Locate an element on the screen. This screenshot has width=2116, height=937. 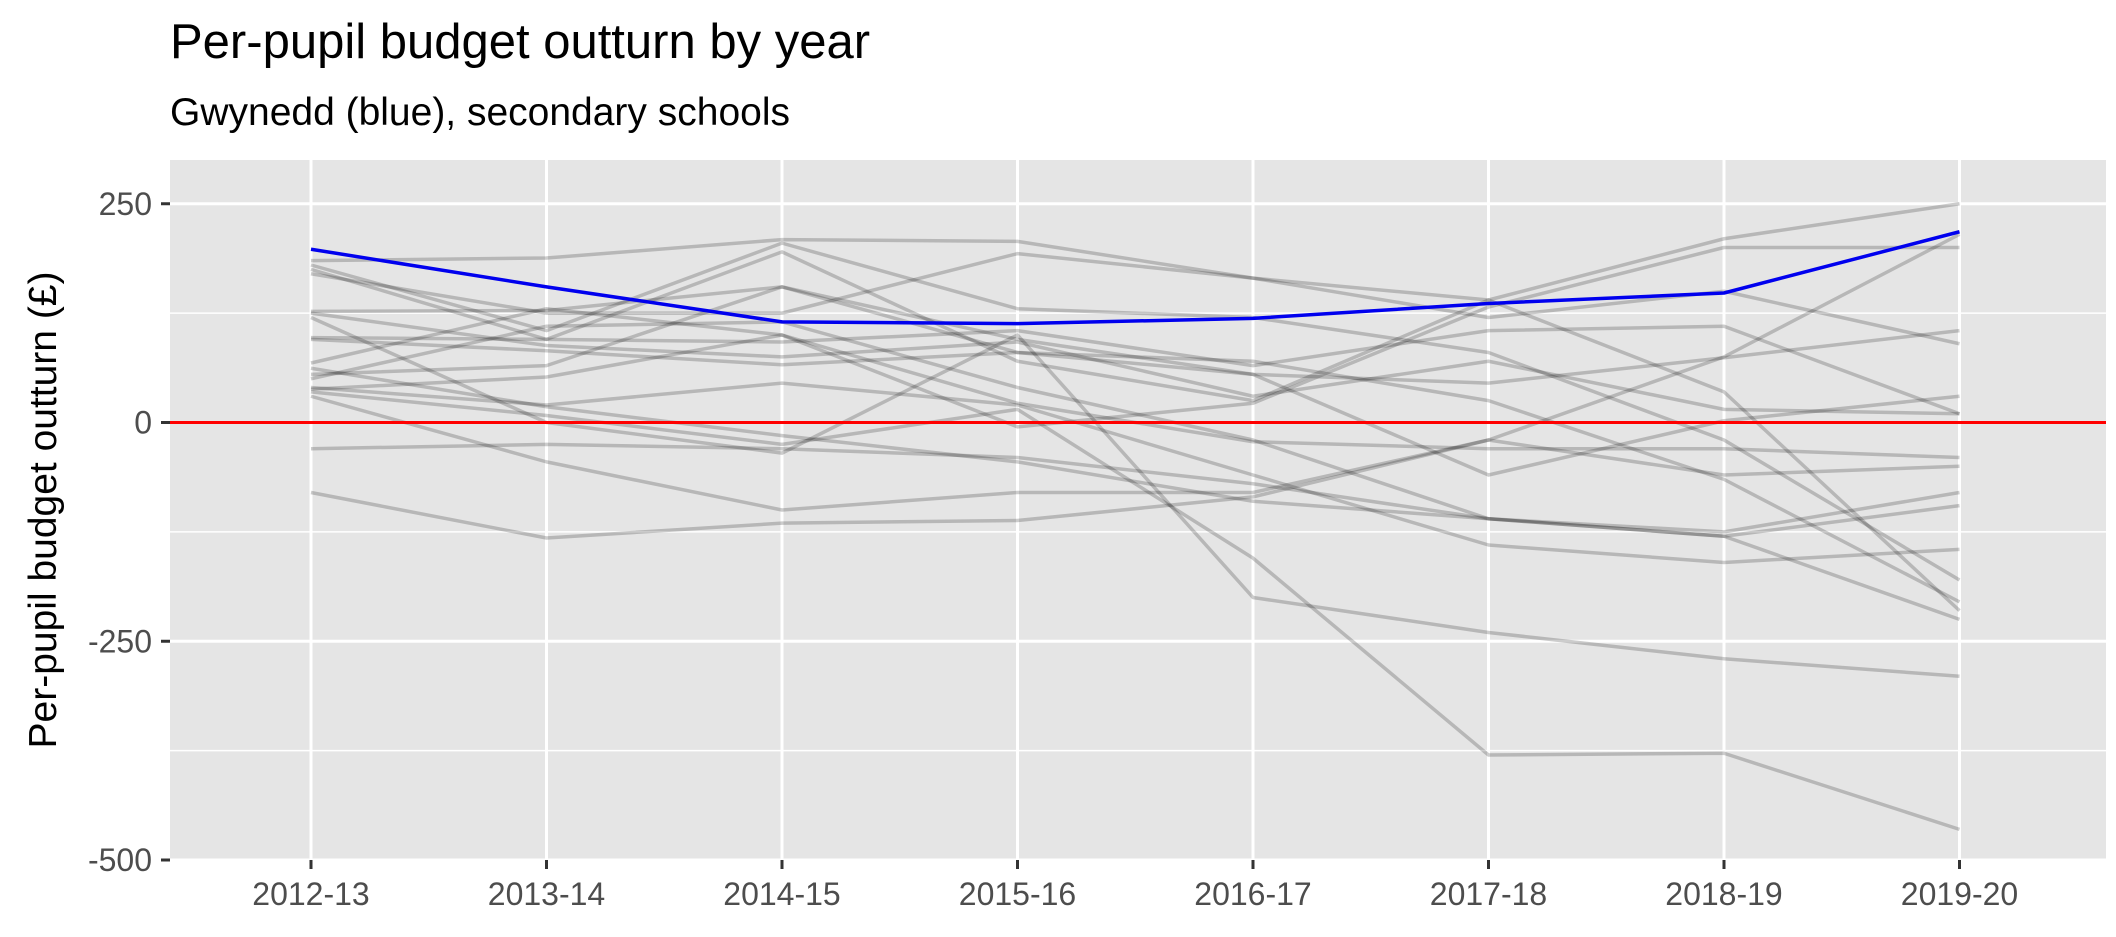
series-line-gwynedd is located at coordinates (1135, 278).